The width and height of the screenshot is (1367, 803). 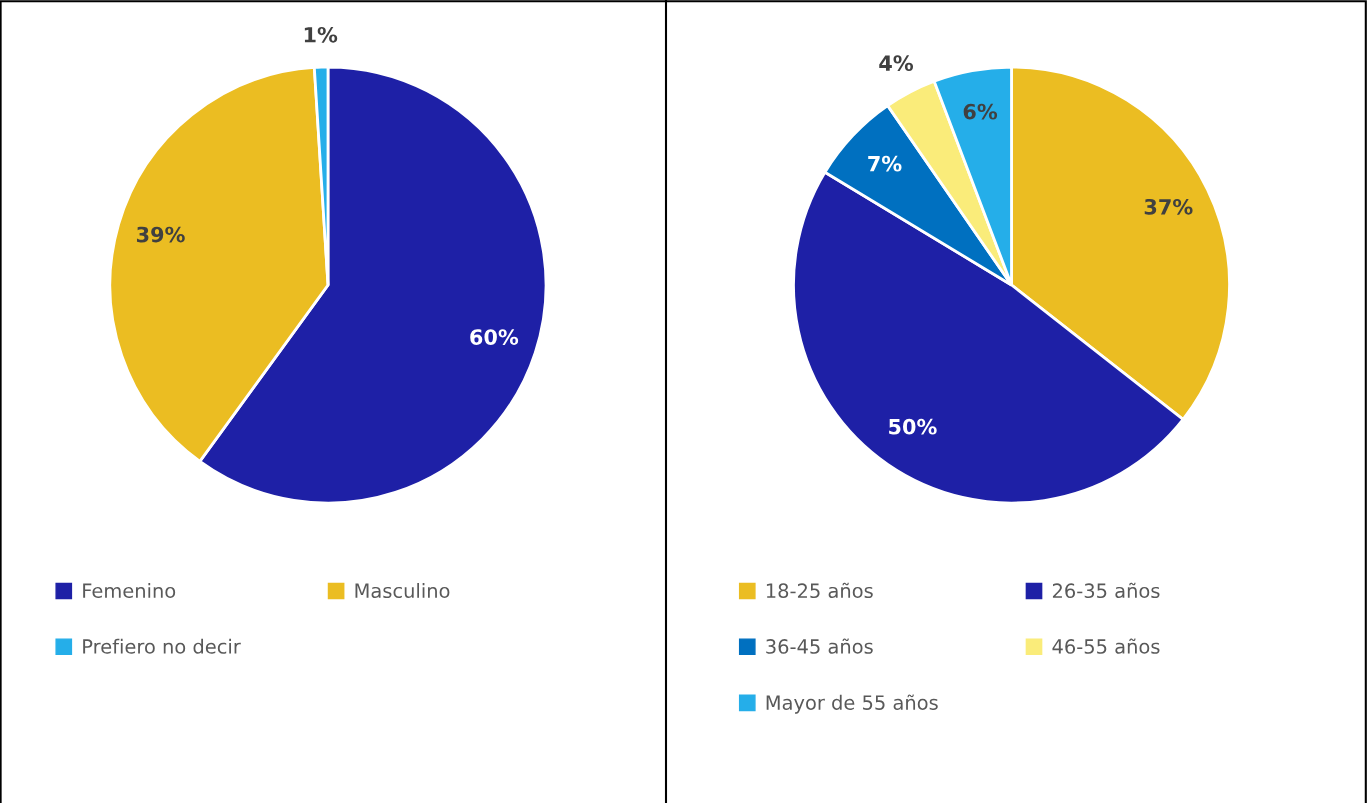 What do you see at coordinates (160, 234) in the screenshot?
I see `data-label: 39%` at bounding box center [160, 234].